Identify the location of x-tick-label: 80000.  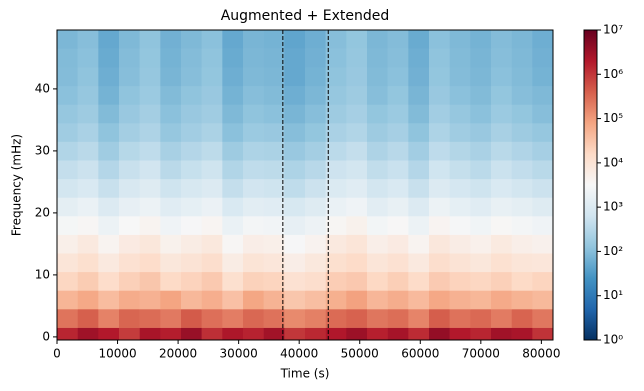
(541, 354).